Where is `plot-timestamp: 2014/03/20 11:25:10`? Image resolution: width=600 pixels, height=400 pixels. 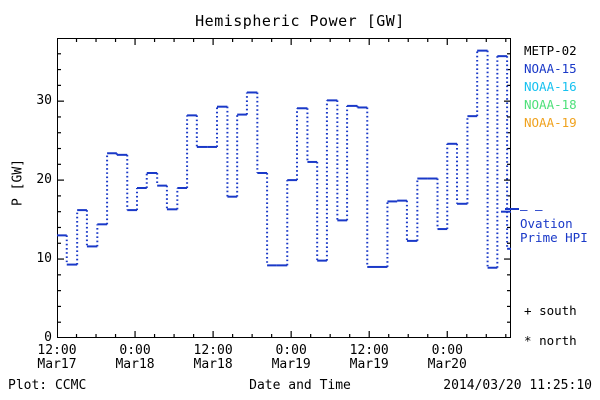
plot-timestamp: 2014/03/20 11:25:10 is located at coordinates (517, 385).